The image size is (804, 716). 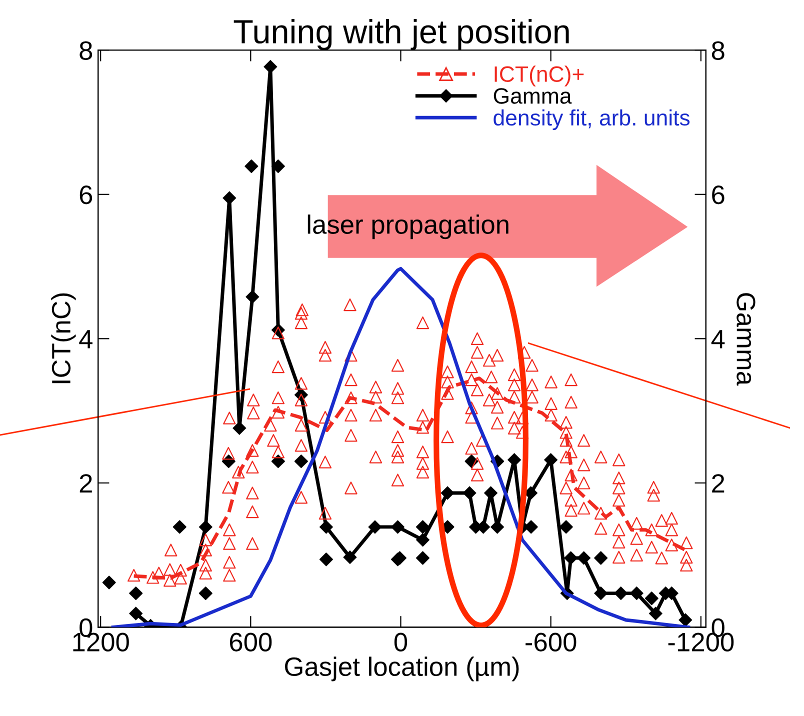 What do you see at coordinates (592, 119) in the screenshot?
I see `legend-label: density fit, arb. units` at bounding box center [592, 119].